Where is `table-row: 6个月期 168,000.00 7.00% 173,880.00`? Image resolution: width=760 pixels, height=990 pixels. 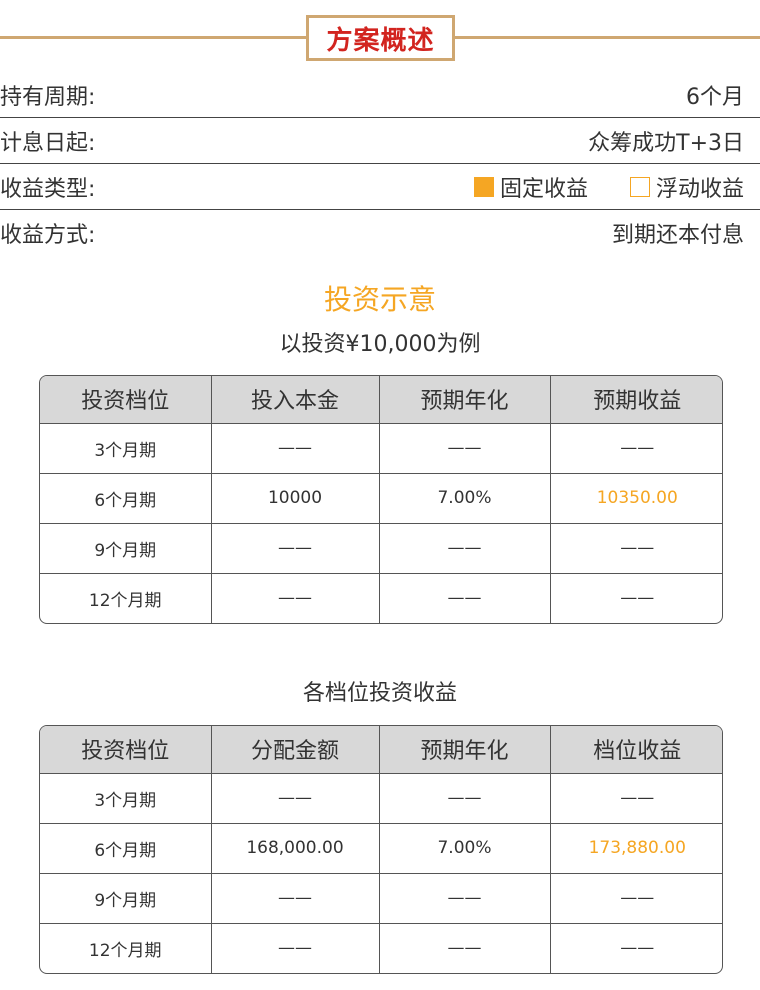
table-row: 6个月期 168,000.00 7.00% 173,880.00 is located at coordinates (381, 848).